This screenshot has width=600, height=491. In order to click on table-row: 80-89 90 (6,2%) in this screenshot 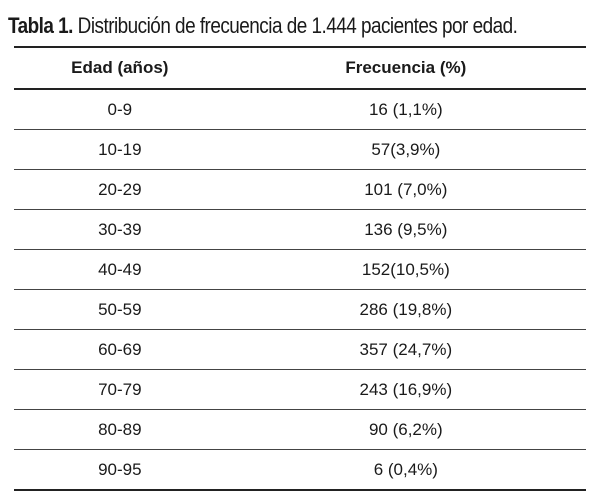, I will do `click(300, 429)`.